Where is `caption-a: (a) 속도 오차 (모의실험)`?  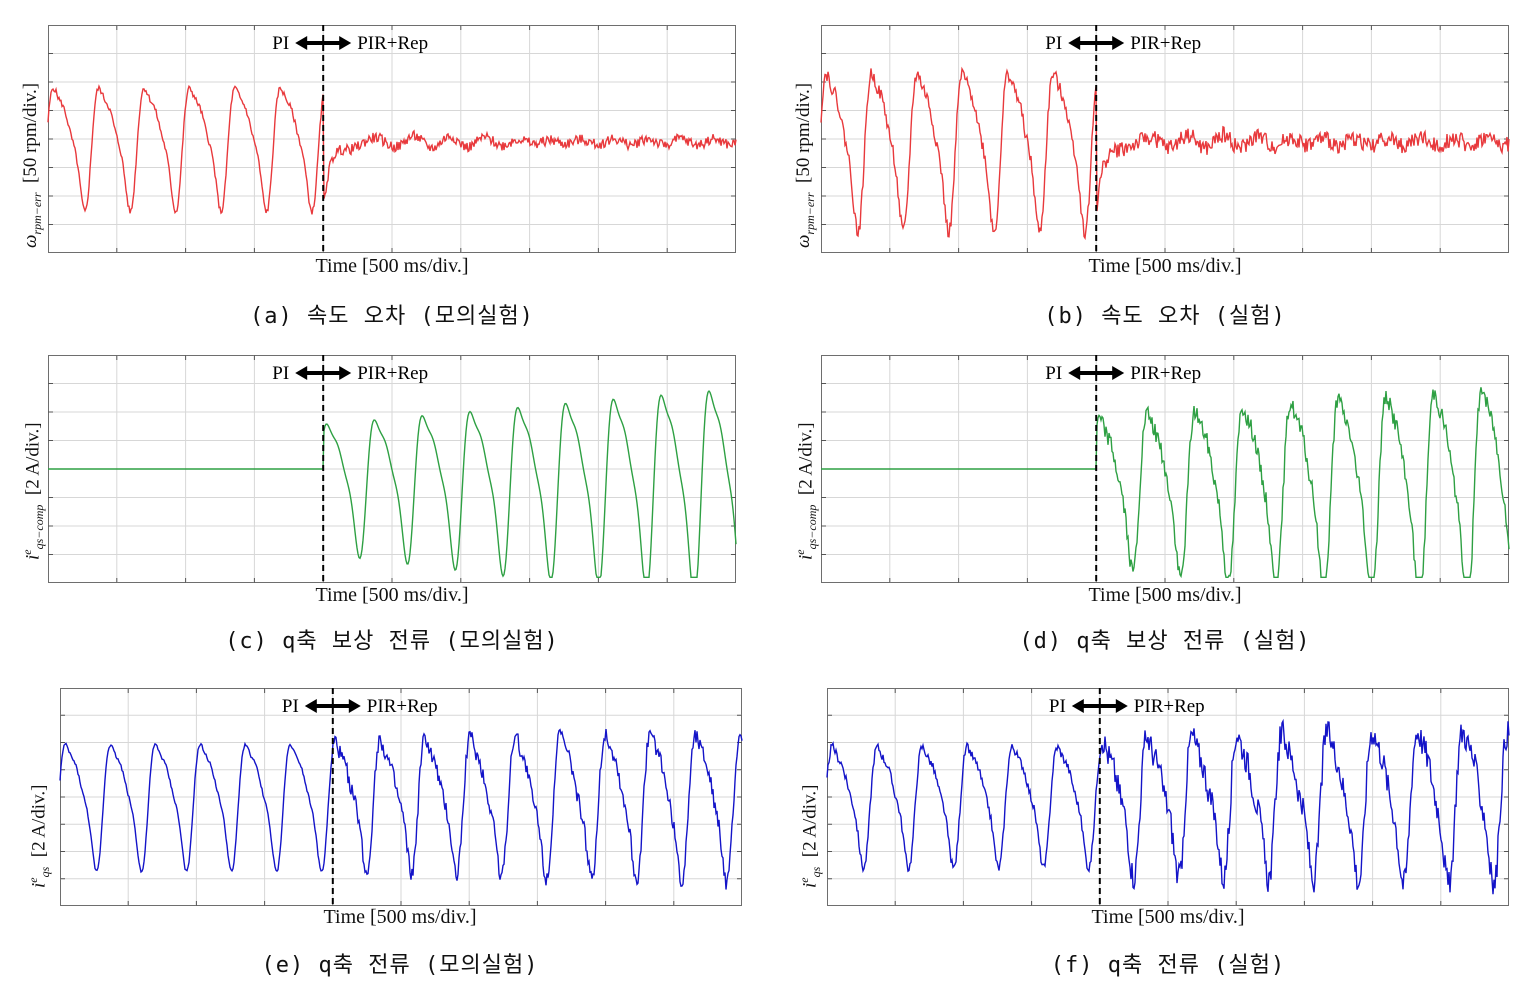 caption-a: (a) 속도 오차 (모의실험) is located at coordinates (392, 316).